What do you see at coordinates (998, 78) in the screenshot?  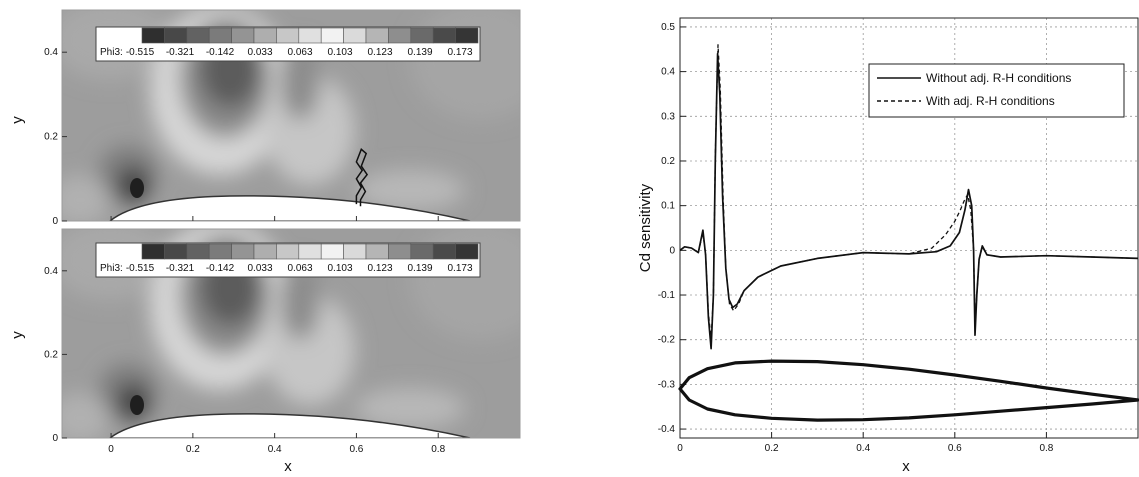 I see `legend-label-without: Without adj. R-H conditions` at bounding box center [998, 78].